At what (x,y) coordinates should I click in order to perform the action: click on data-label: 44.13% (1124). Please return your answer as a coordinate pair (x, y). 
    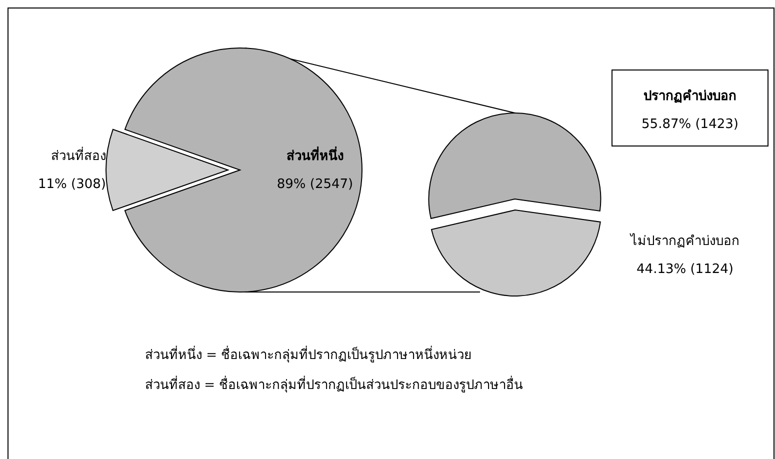
    Looking at the image, I should click on (685, 269).